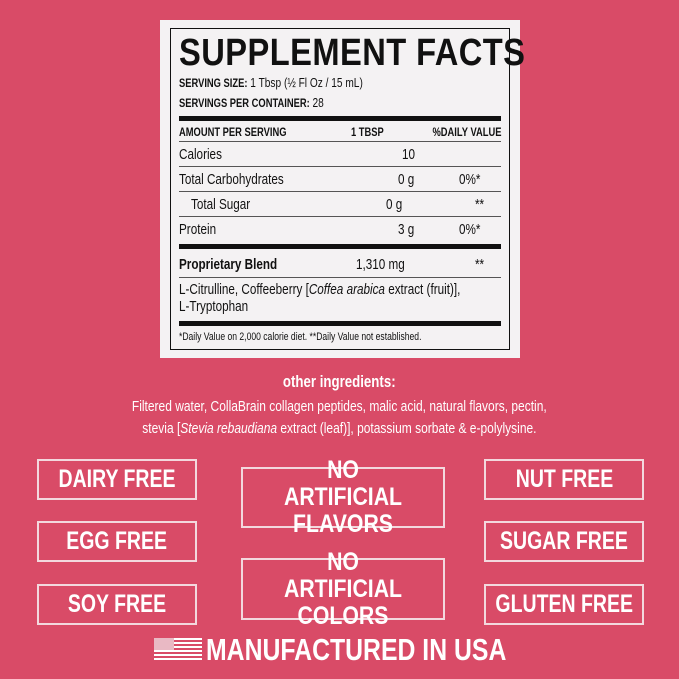 This screenshot has width=679, height=679. Describe the element at coordinates (244, 103) in the screenshot. I see `servings-label: SERVINGS PER CONTAINER:` at that location.